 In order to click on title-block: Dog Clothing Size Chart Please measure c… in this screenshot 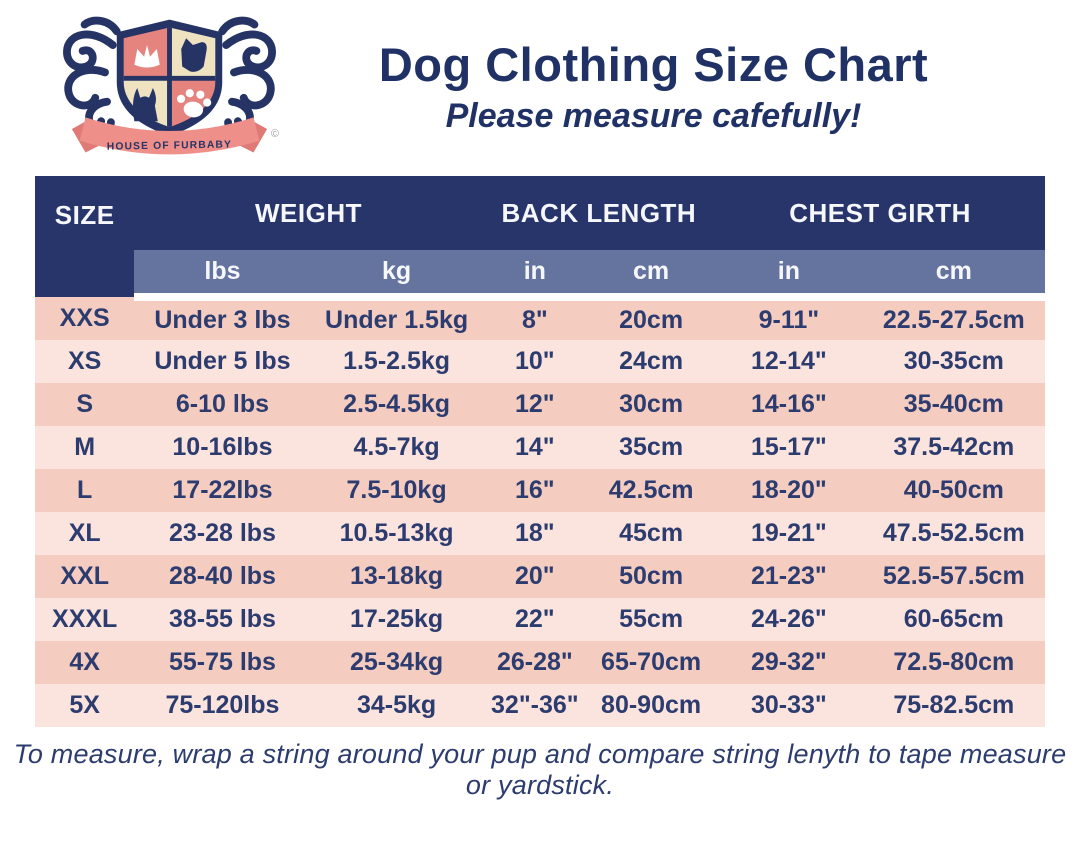, I will do `click(668, 71)`.